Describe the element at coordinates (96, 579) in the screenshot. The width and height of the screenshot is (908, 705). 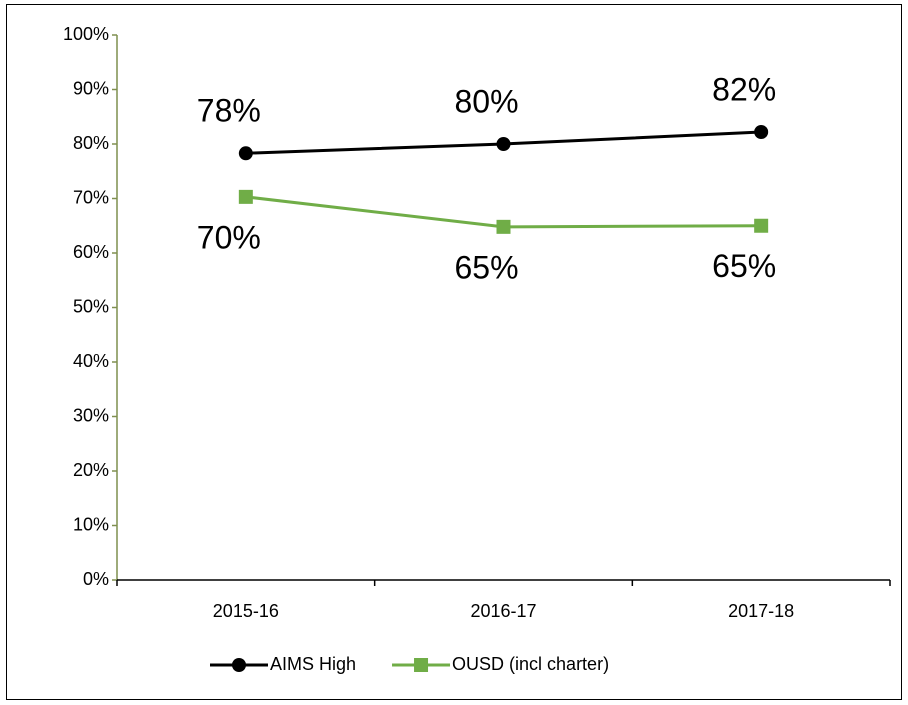
I see `y-tick-label: 0%` at that location.